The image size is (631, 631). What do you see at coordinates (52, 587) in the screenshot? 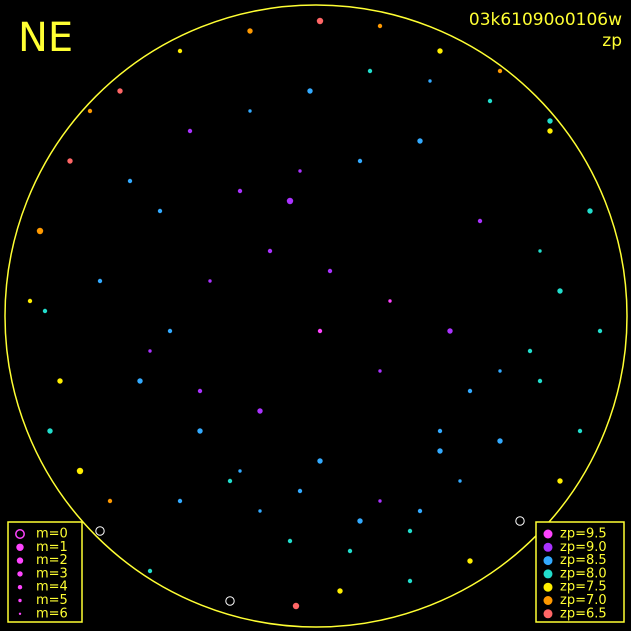
I see `magnitude-legend-label: m=4` at bounding box center [52, 587].